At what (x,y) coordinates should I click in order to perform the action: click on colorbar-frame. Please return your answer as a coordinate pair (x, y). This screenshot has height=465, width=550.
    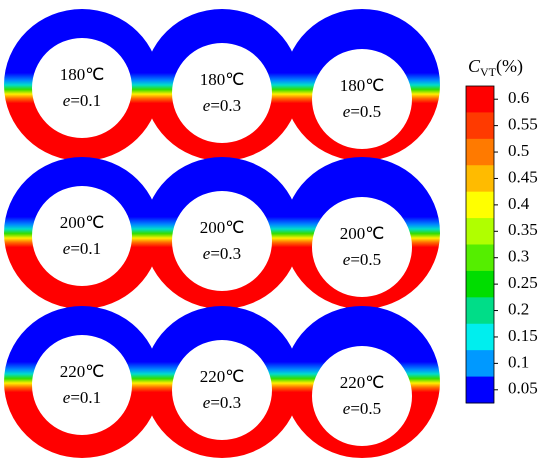
    Looking at the image, I should click on (480, 244).